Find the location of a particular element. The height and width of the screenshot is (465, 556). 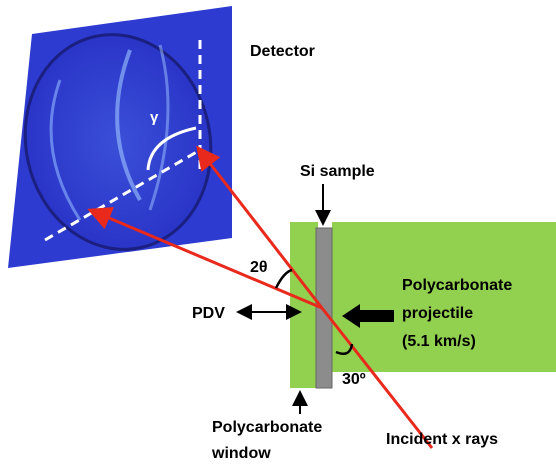

incident-beam is located at coordinates (377, 378).